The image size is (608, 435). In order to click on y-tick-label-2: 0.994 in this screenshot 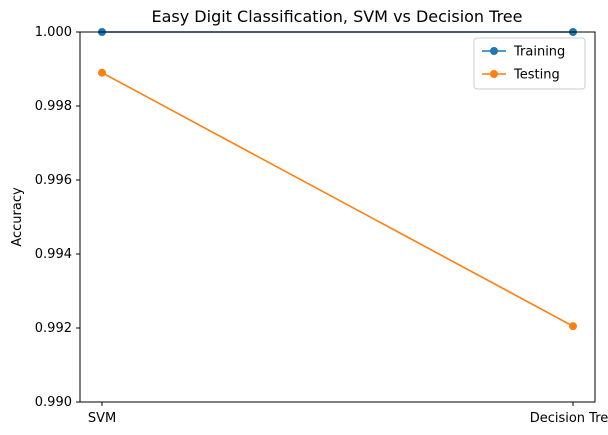, I will do `click(53, 254)`.